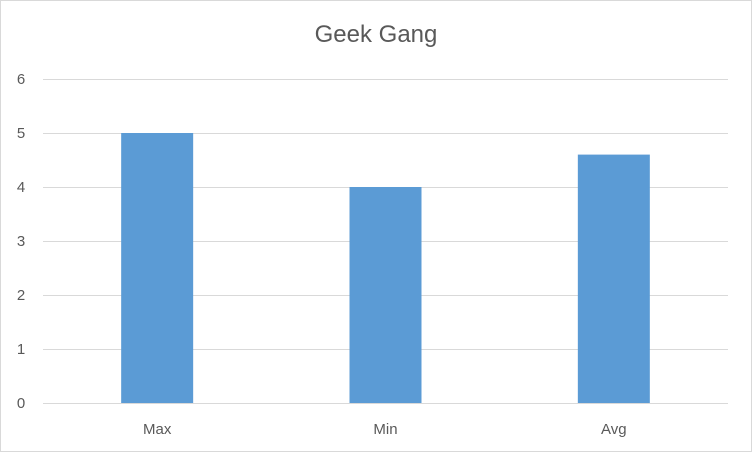 This screenshot has width=752, height=452. What do you see at coordinates (21, 79) in the screenshot?
I see `y-tick-label: 6` at bounding box center [21, 79].